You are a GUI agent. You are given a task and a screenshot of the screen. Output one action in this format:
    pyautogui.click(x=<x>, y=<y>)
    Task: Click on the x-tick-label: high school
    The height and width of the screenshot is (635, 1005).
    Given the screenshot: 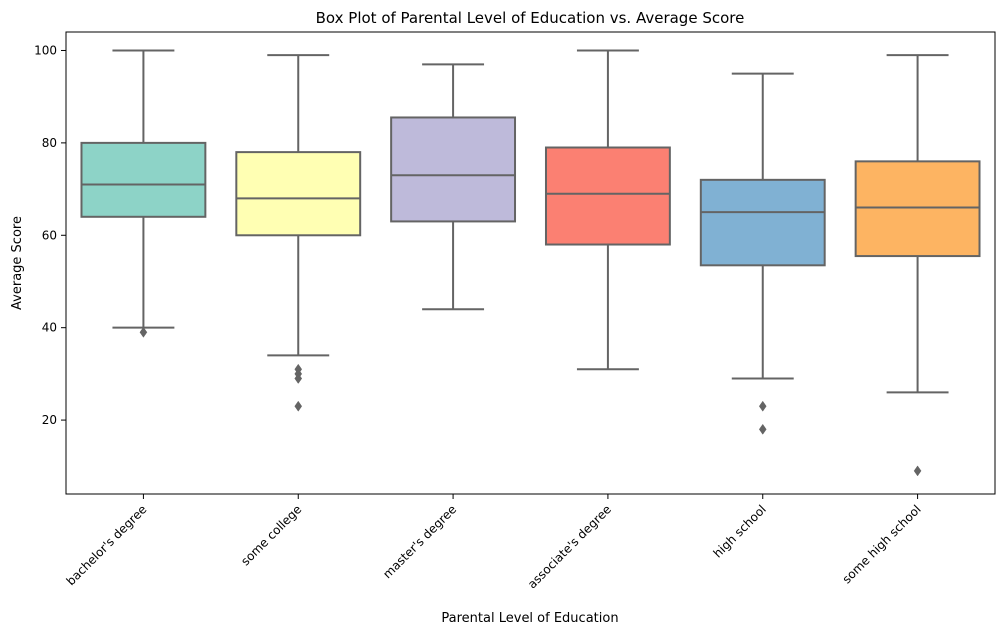 What is the action you would take?
    pyautogui.click(x=740, y=531)
    